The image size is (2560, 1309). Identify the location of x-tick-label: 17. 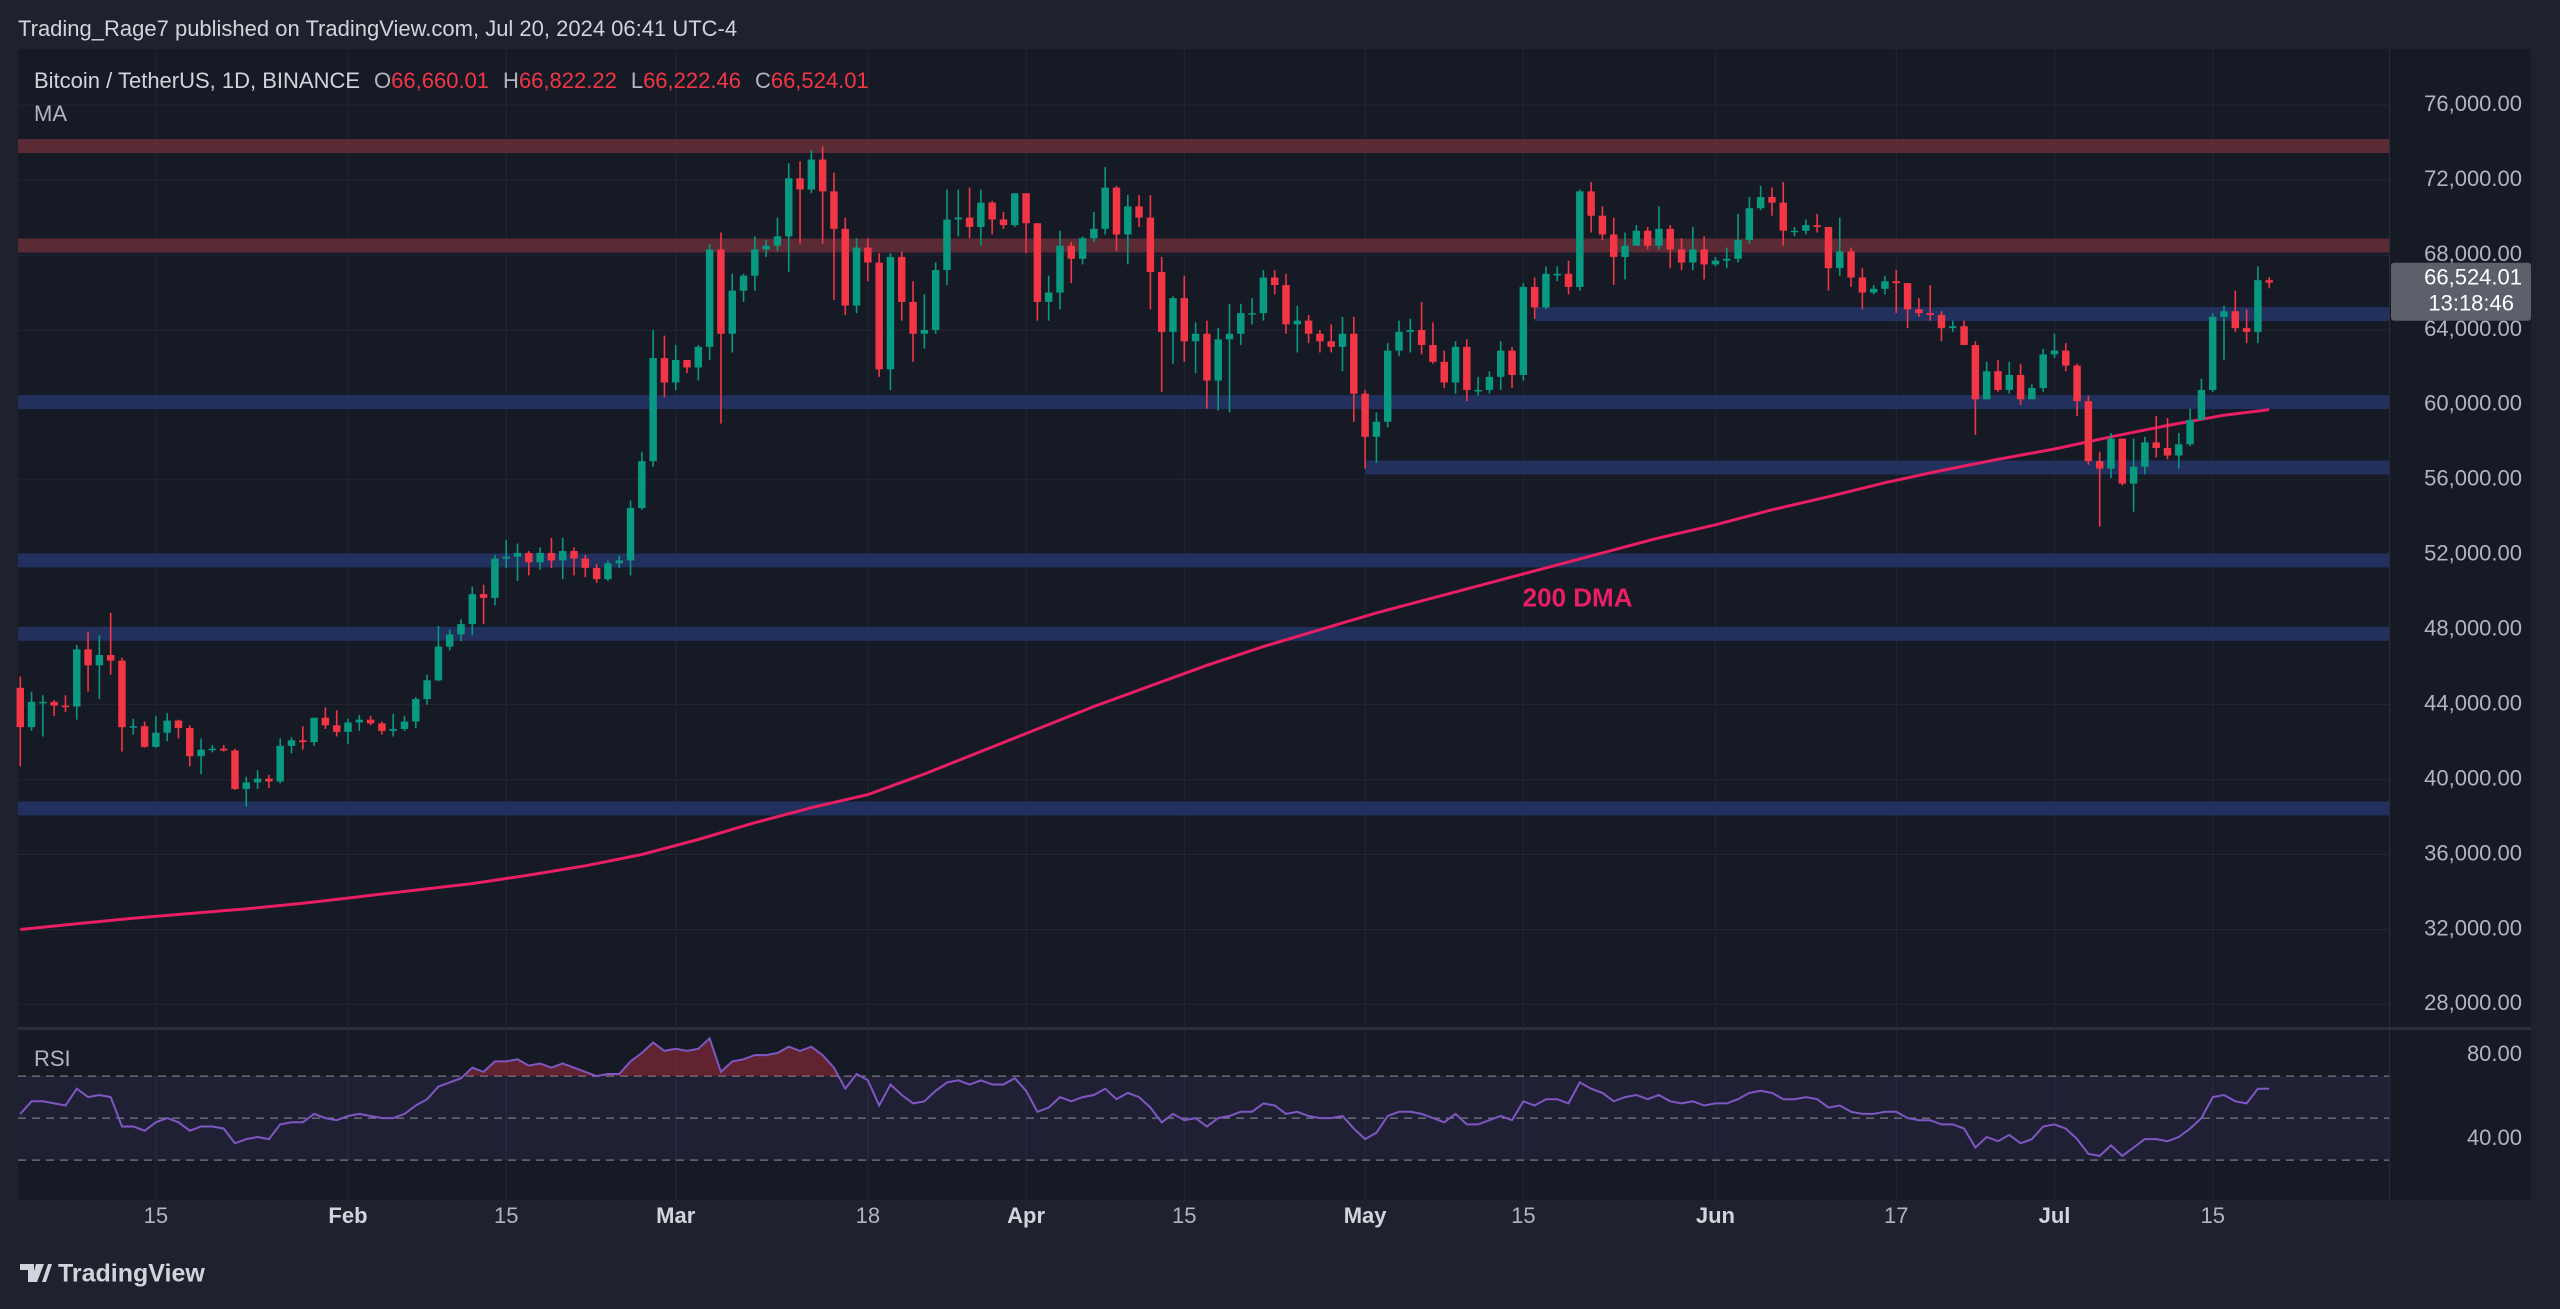
(1896, 1215).